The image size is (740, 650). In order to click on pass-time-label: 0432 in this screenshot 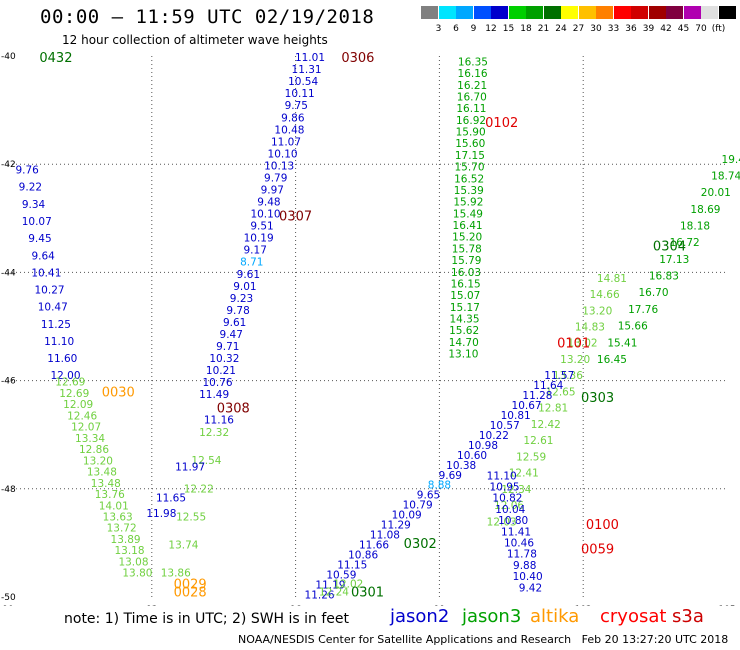, I will do `click(55, 58)`.